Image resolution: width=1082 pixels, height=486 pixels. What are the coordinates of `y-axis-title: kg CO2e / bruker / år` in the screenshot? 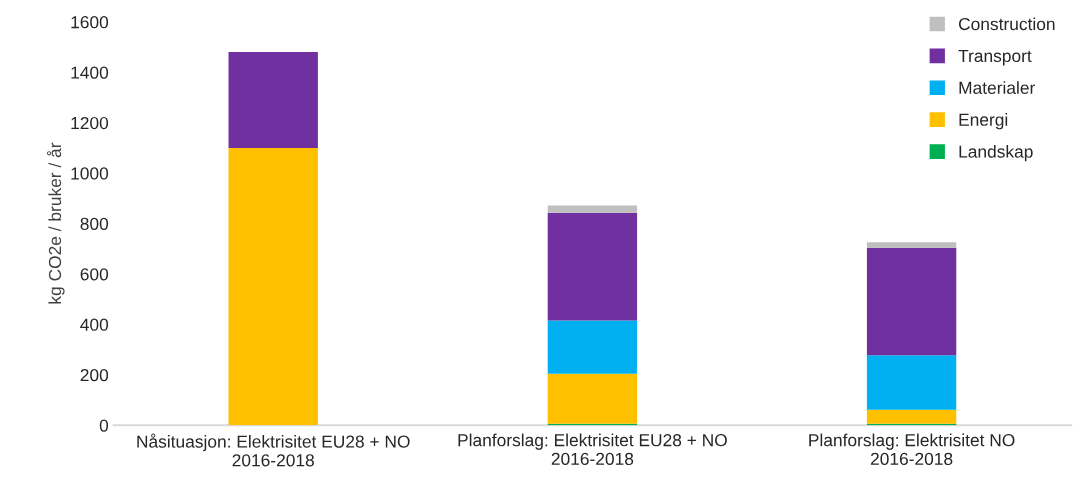 It's located at (55, 223).